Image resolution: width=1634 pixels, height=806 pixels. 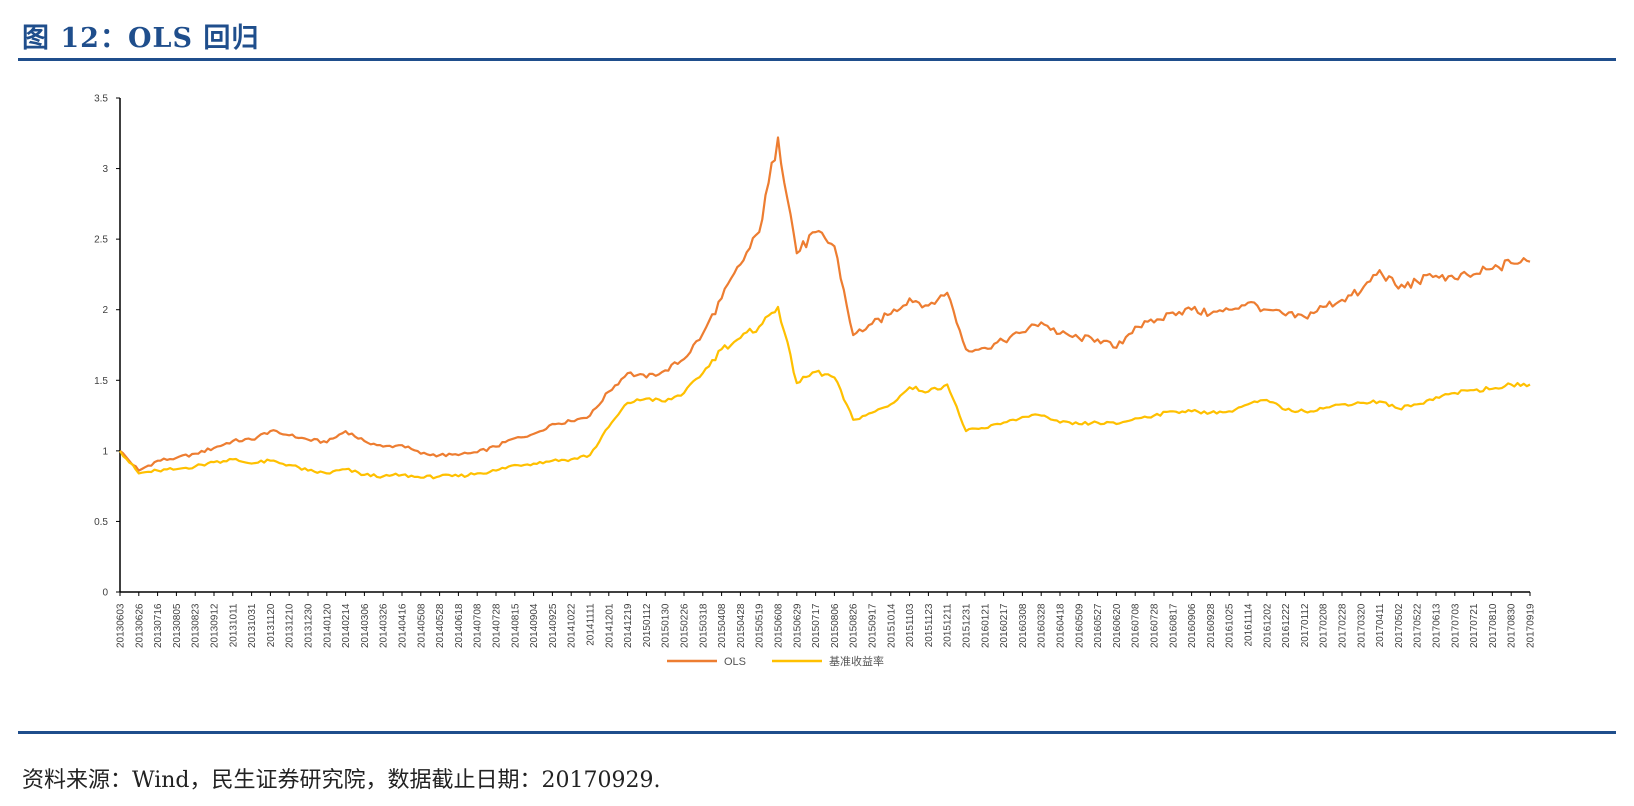 I want to click on x-tick-label: 20150608, so click(x=779, y=625).